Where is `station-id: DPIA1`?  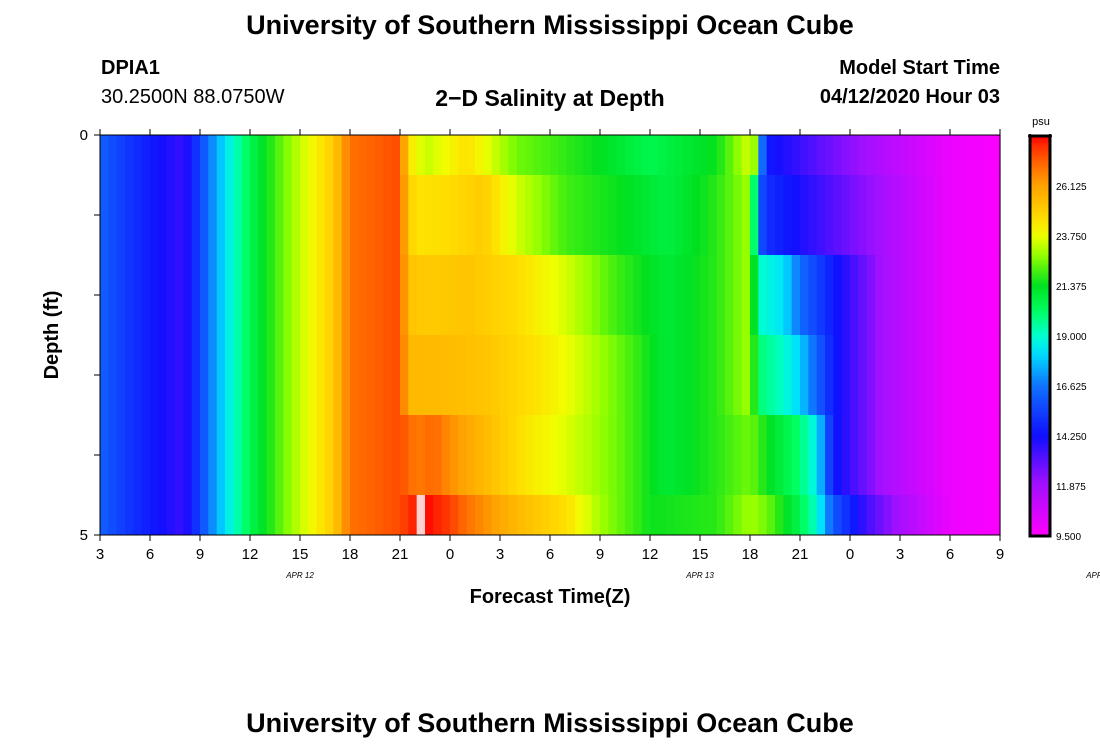 station-id: DPIA1 is located at coordinates (130, 68).